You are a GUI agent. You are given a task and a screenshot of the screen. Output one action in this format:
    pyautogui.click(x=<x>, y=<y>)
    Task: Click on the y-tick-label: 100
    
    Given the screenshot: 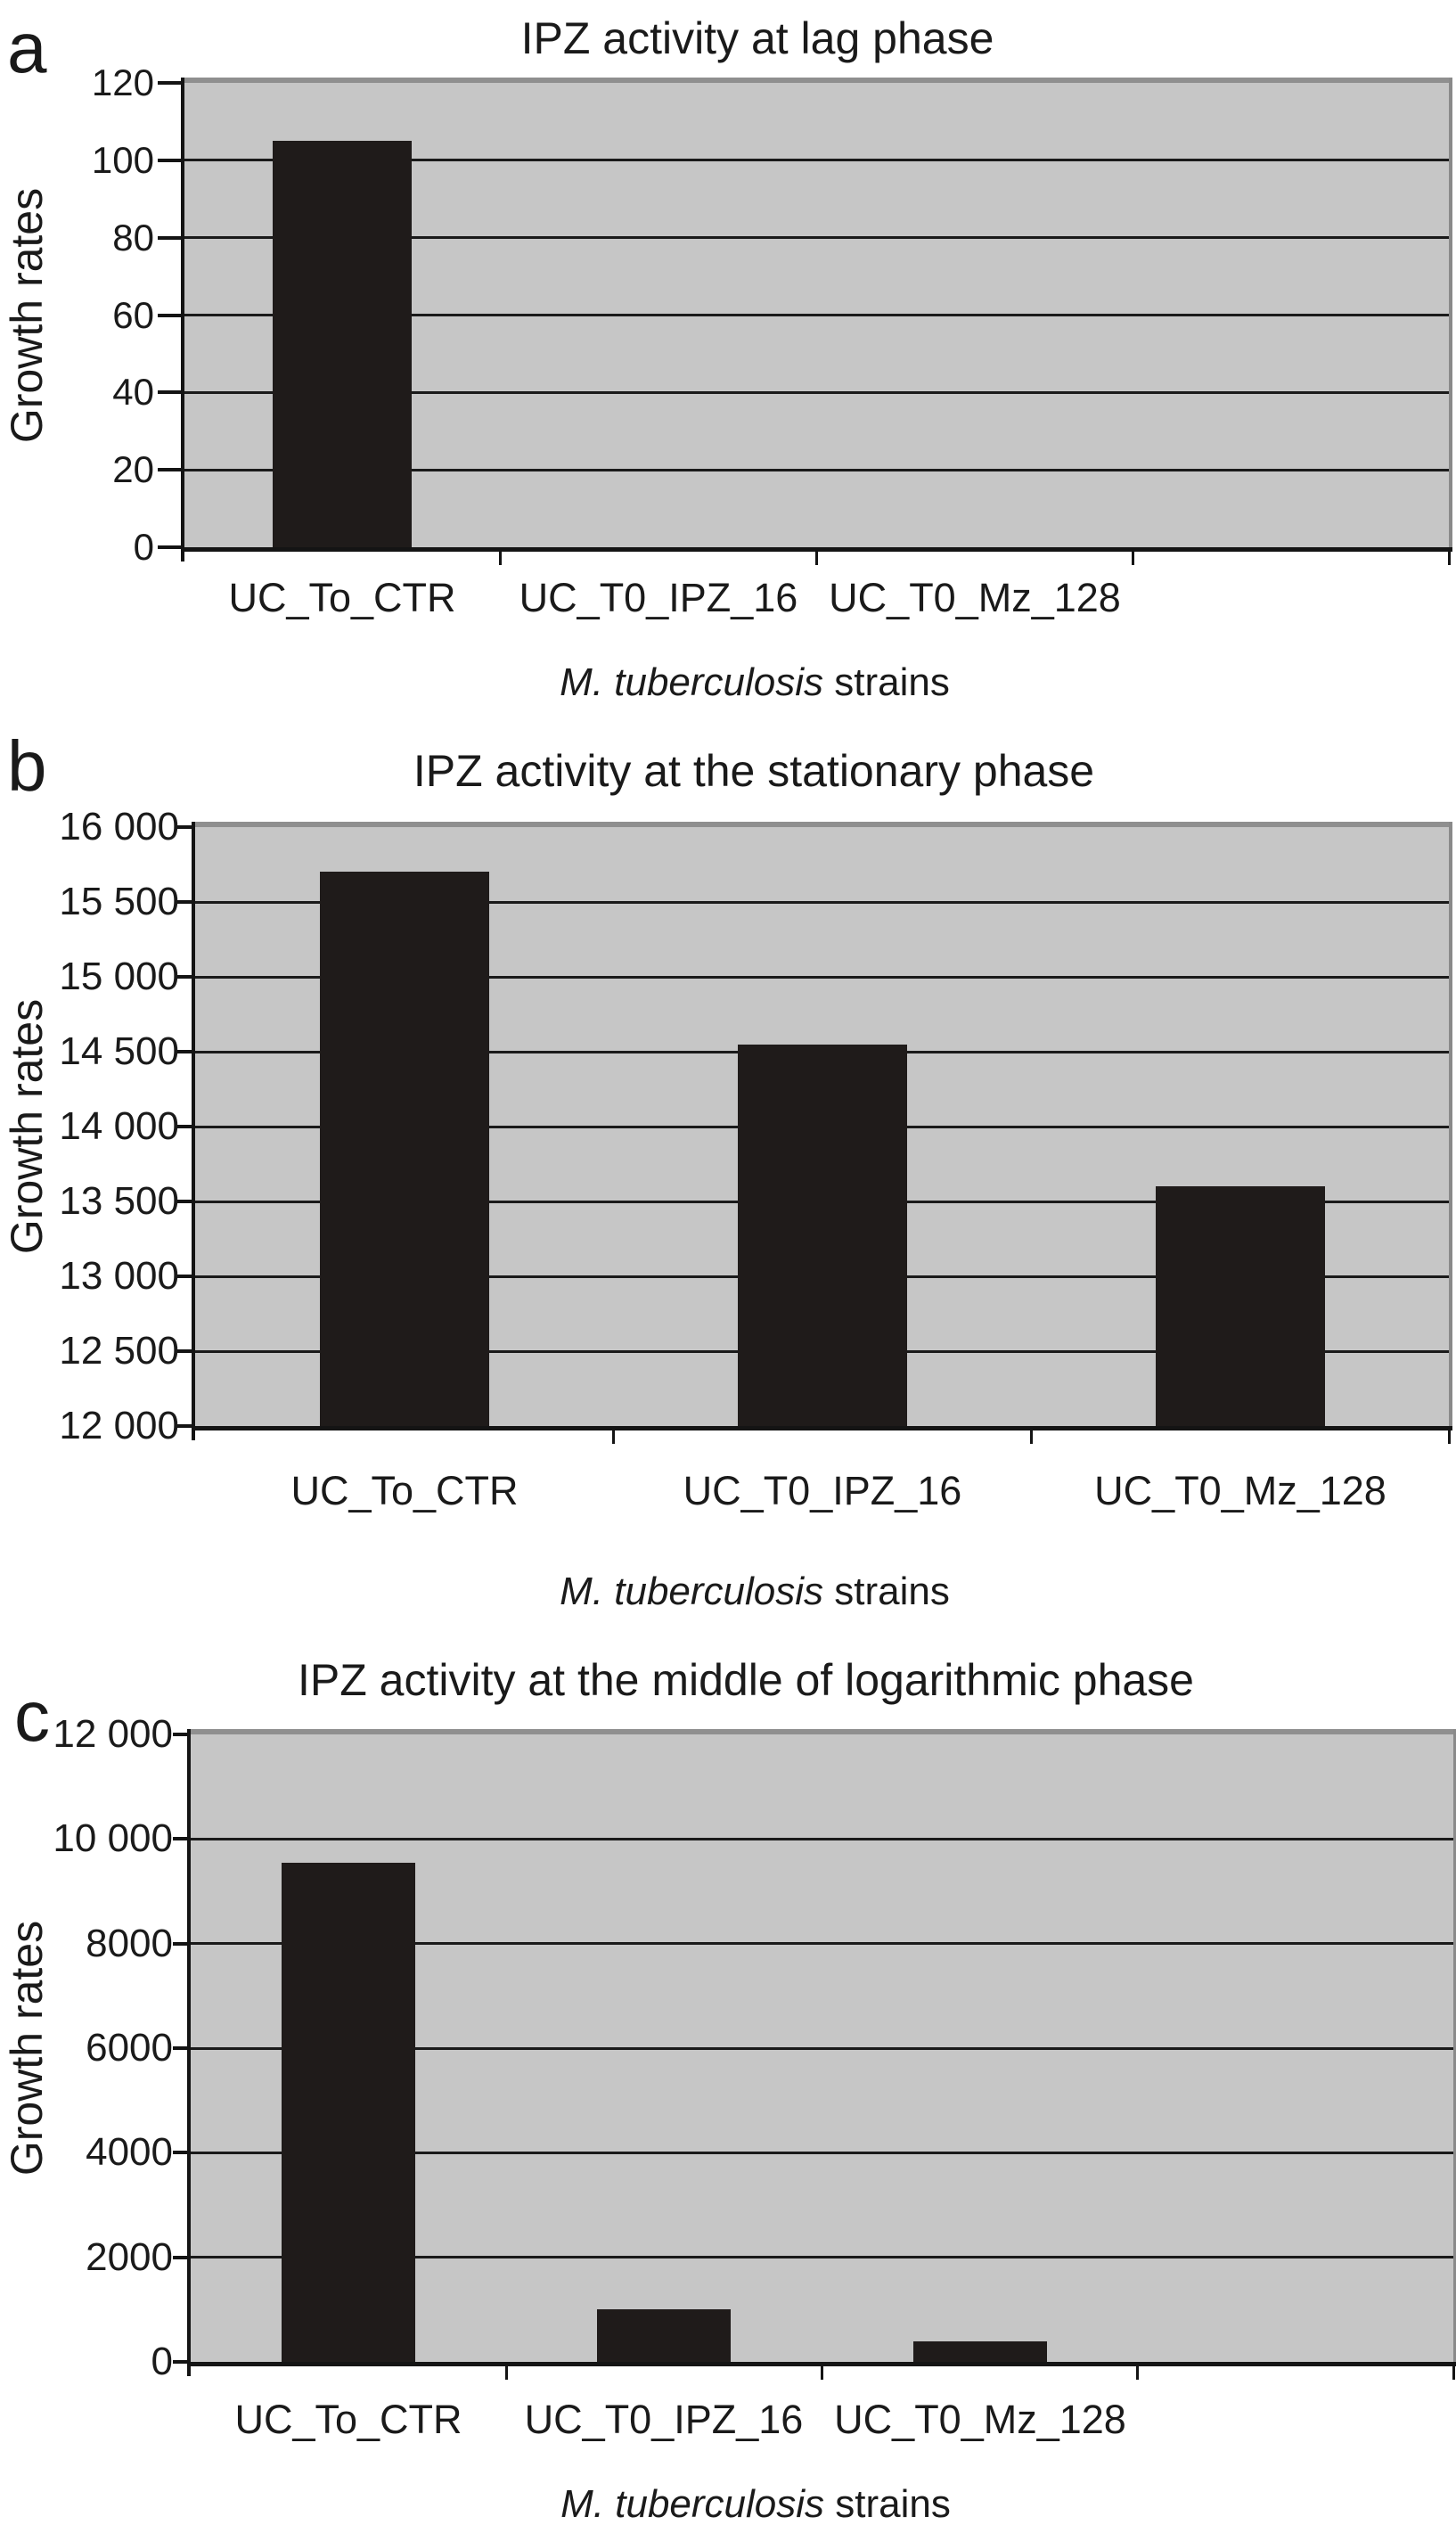 What is the action you would take?
    pyautogui.click(x=123, y=160)
    